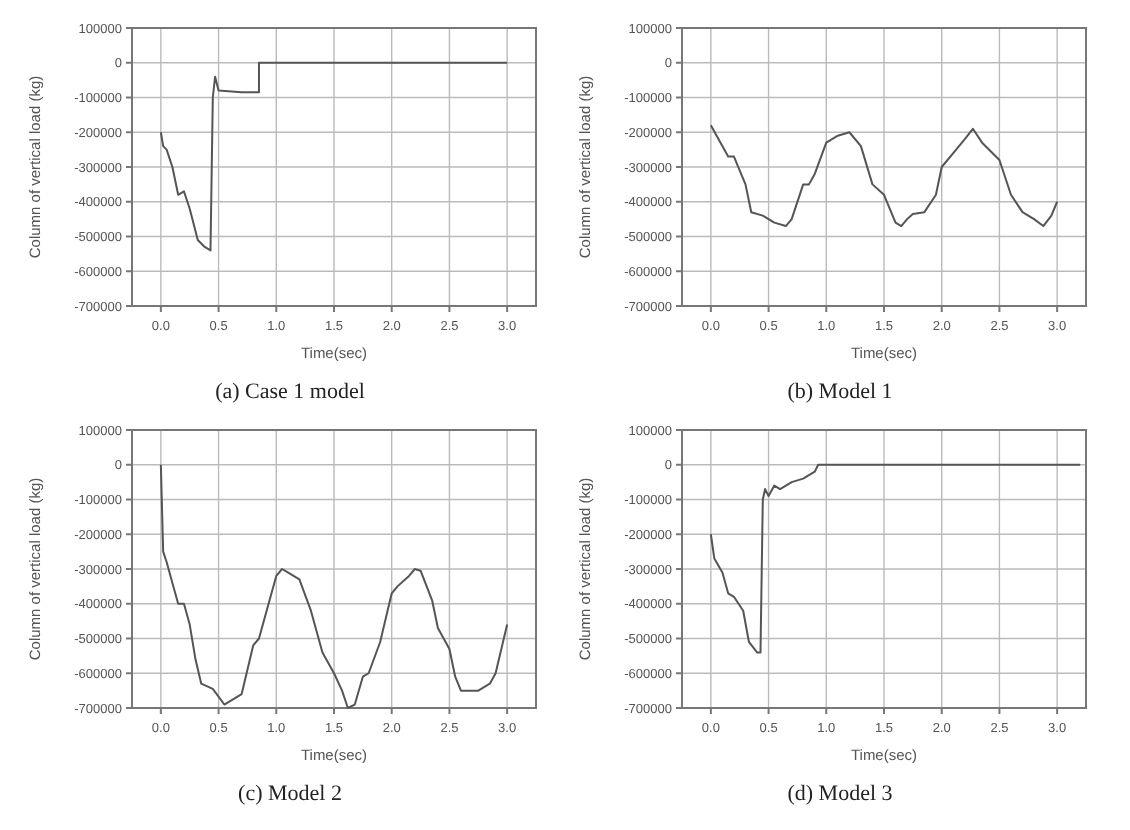 Image resolution: width=1130 pixels, height=830 pixels. What do you see at coordinates (840, 392) in the screenshot?
I see `text: (b) Model 1` at bounding box center [840, 392].